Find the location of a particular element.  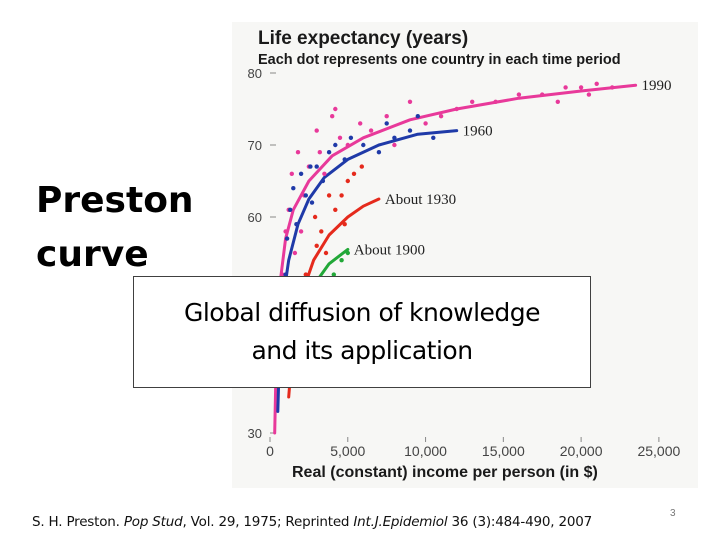

x-tick-label-4: 20,000 is located at coordinates (581, 451).